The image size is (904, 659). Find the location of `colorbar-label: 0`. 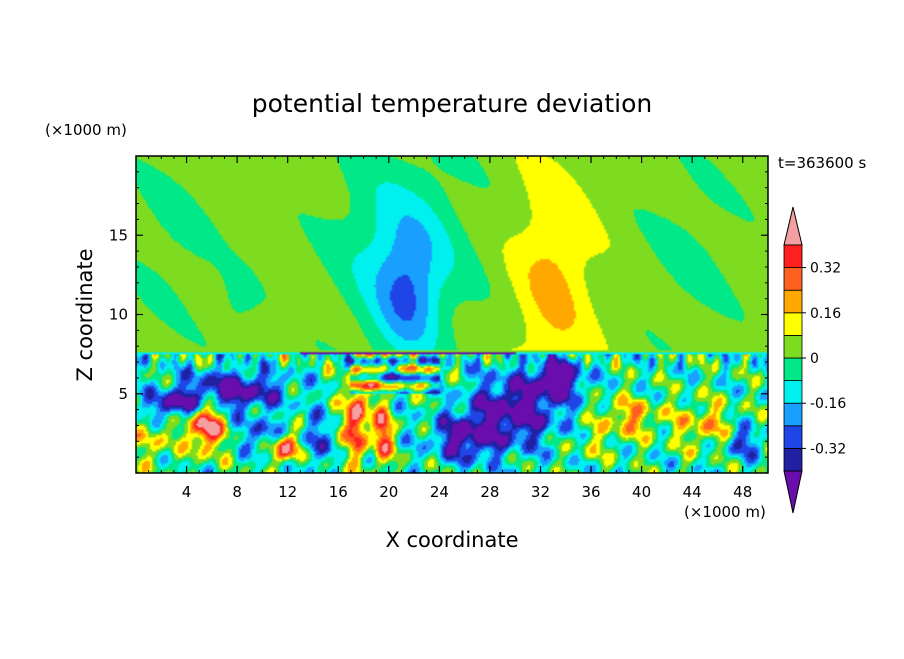

colorbar-label: 0 is located at coordinates (814, 359).